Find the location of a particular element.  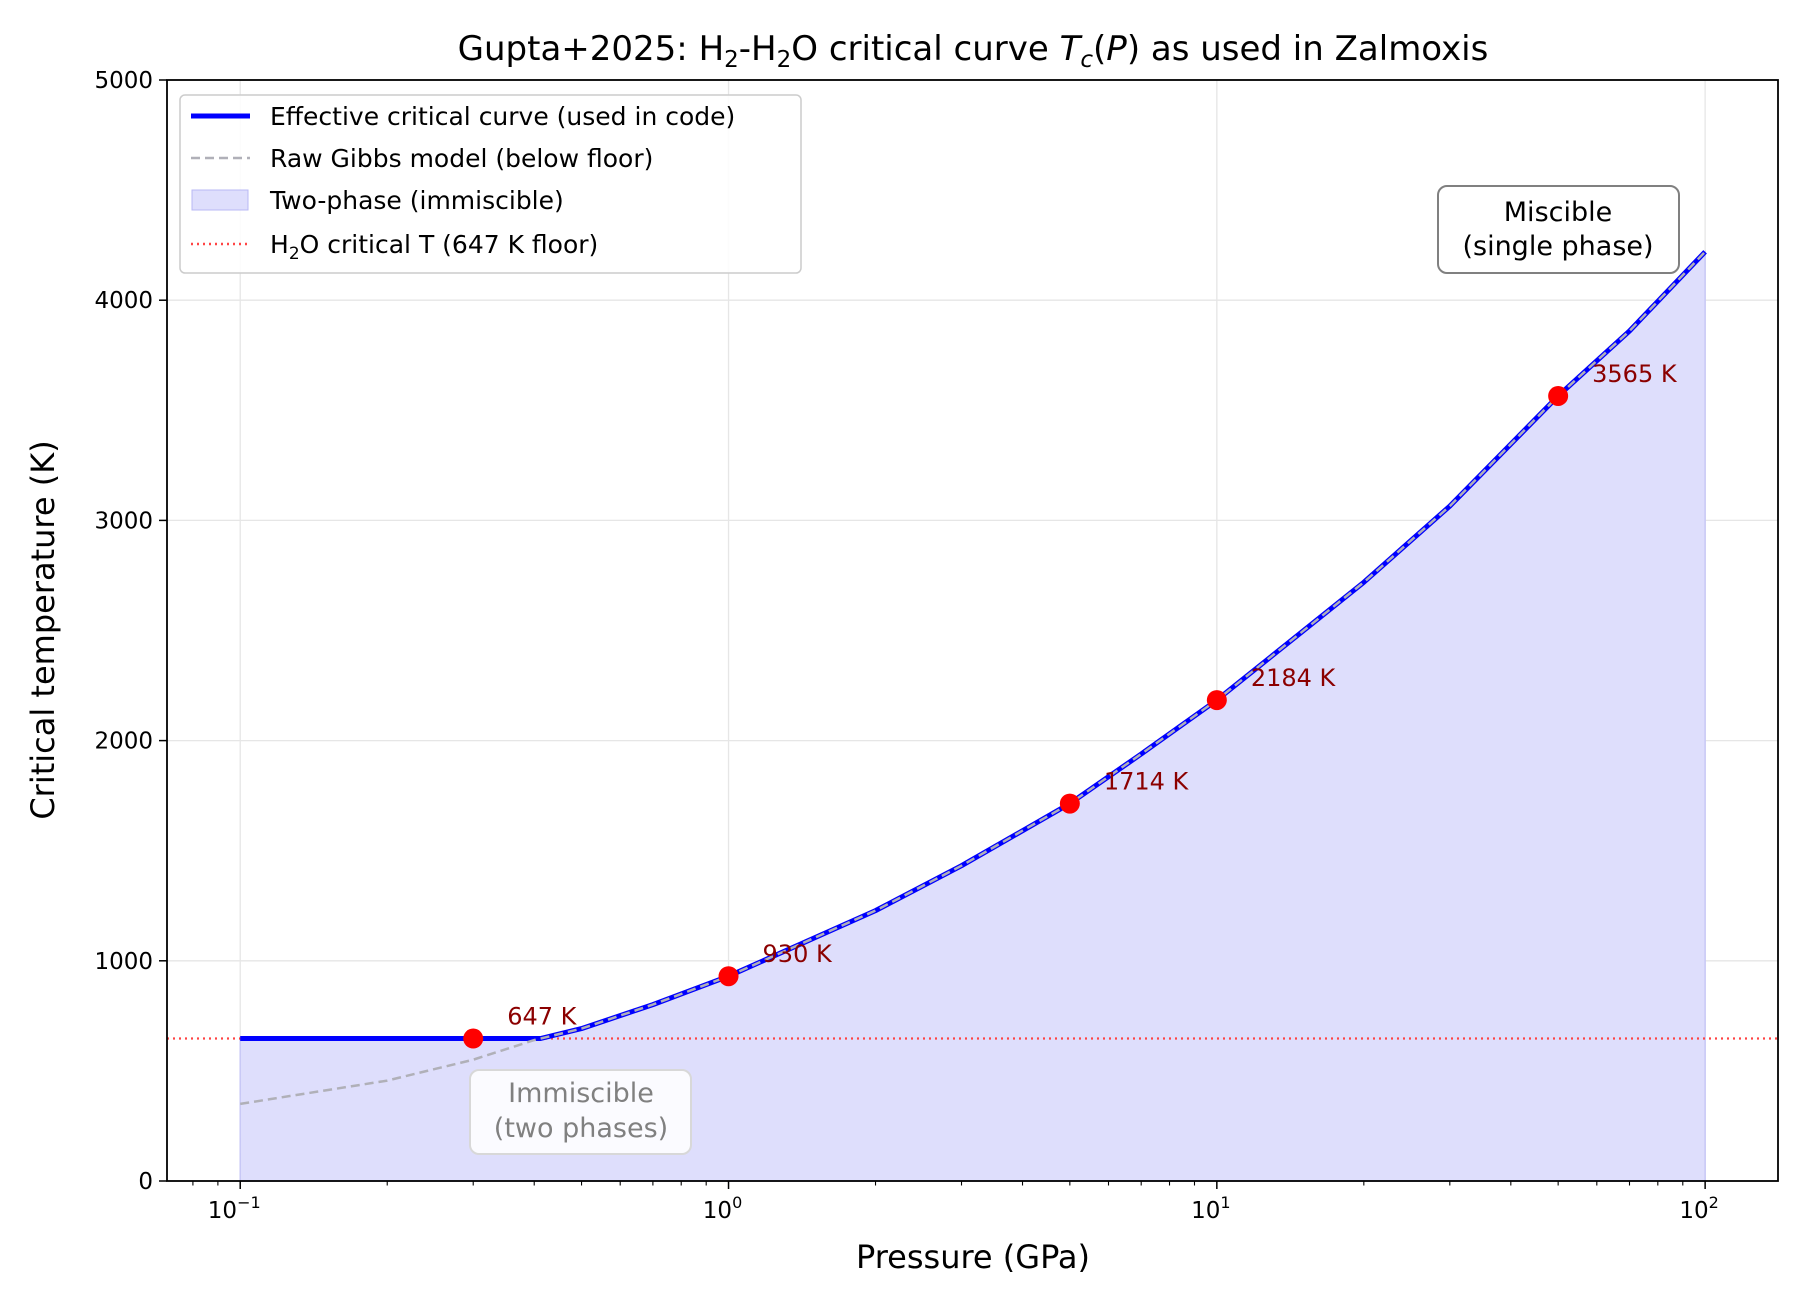

y-tick-label: 0 is located at coordinates (145, 1182).